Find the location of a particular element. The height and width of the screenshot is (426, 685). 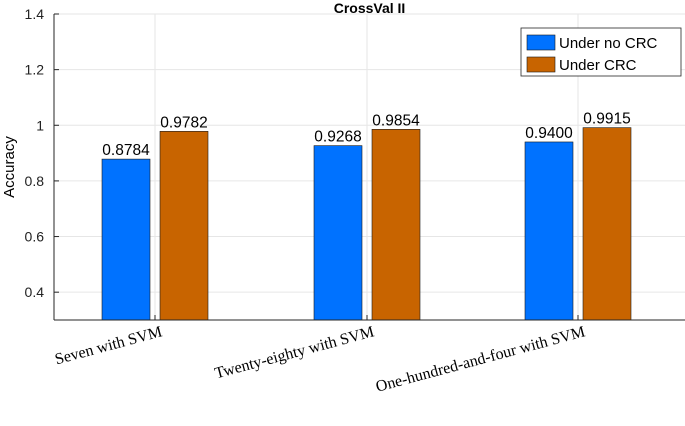

legend-label: Under CRC is located at coordinates (598, 65).